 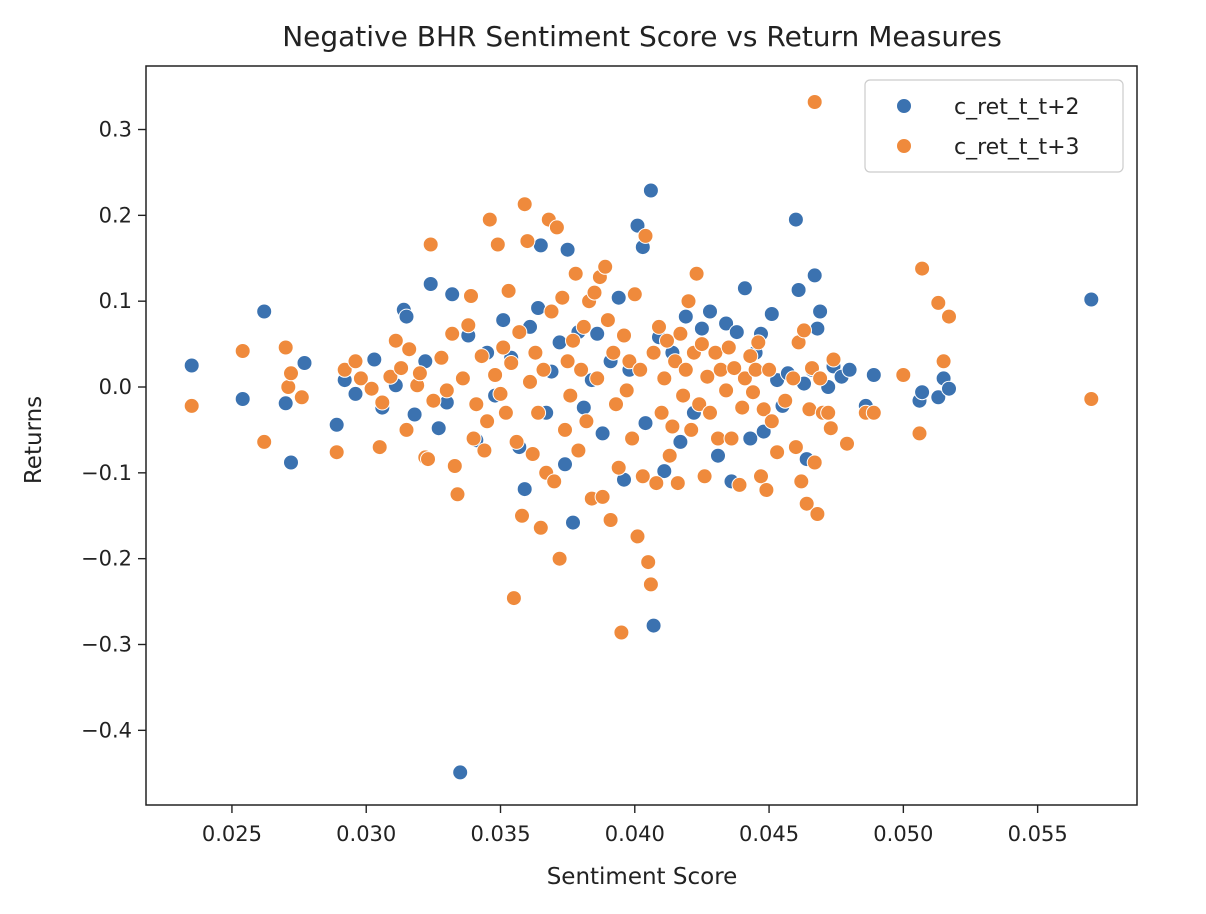 What do you see at coordinates (113, 430) in the screenshot?
I see `y-axis-ticks: −0.4 −0.3 −0.2 −0.1 0.0 0.1 0.2 0.3` at bounding box center [113, 430].